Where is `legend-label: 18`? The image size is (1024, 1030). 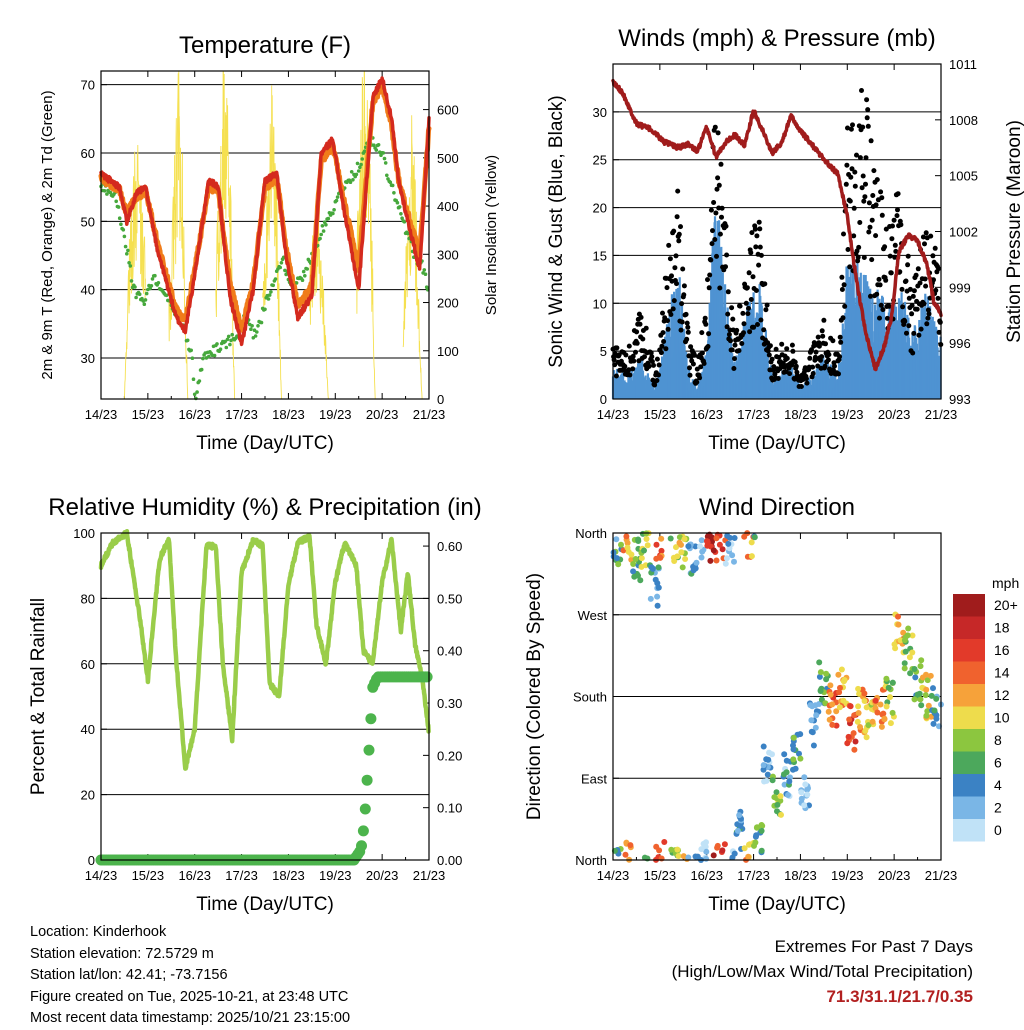
legend-label: 18 is located at coordinates (1002, 628).